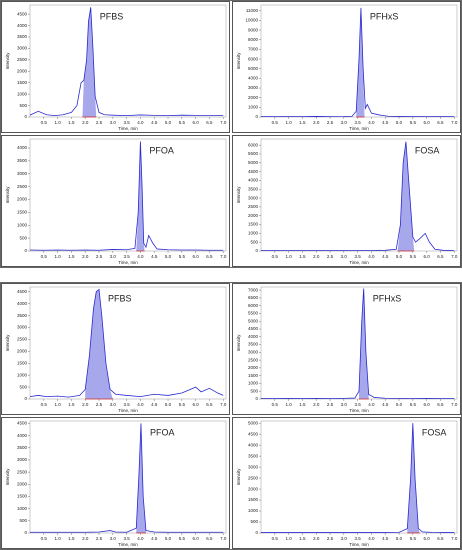 Image resolution: width=462 pixels, height=550 pixels. Describe the element at coordinates (387, 298) in the screenshot. I see `chart-title: PFHxS` at that location.